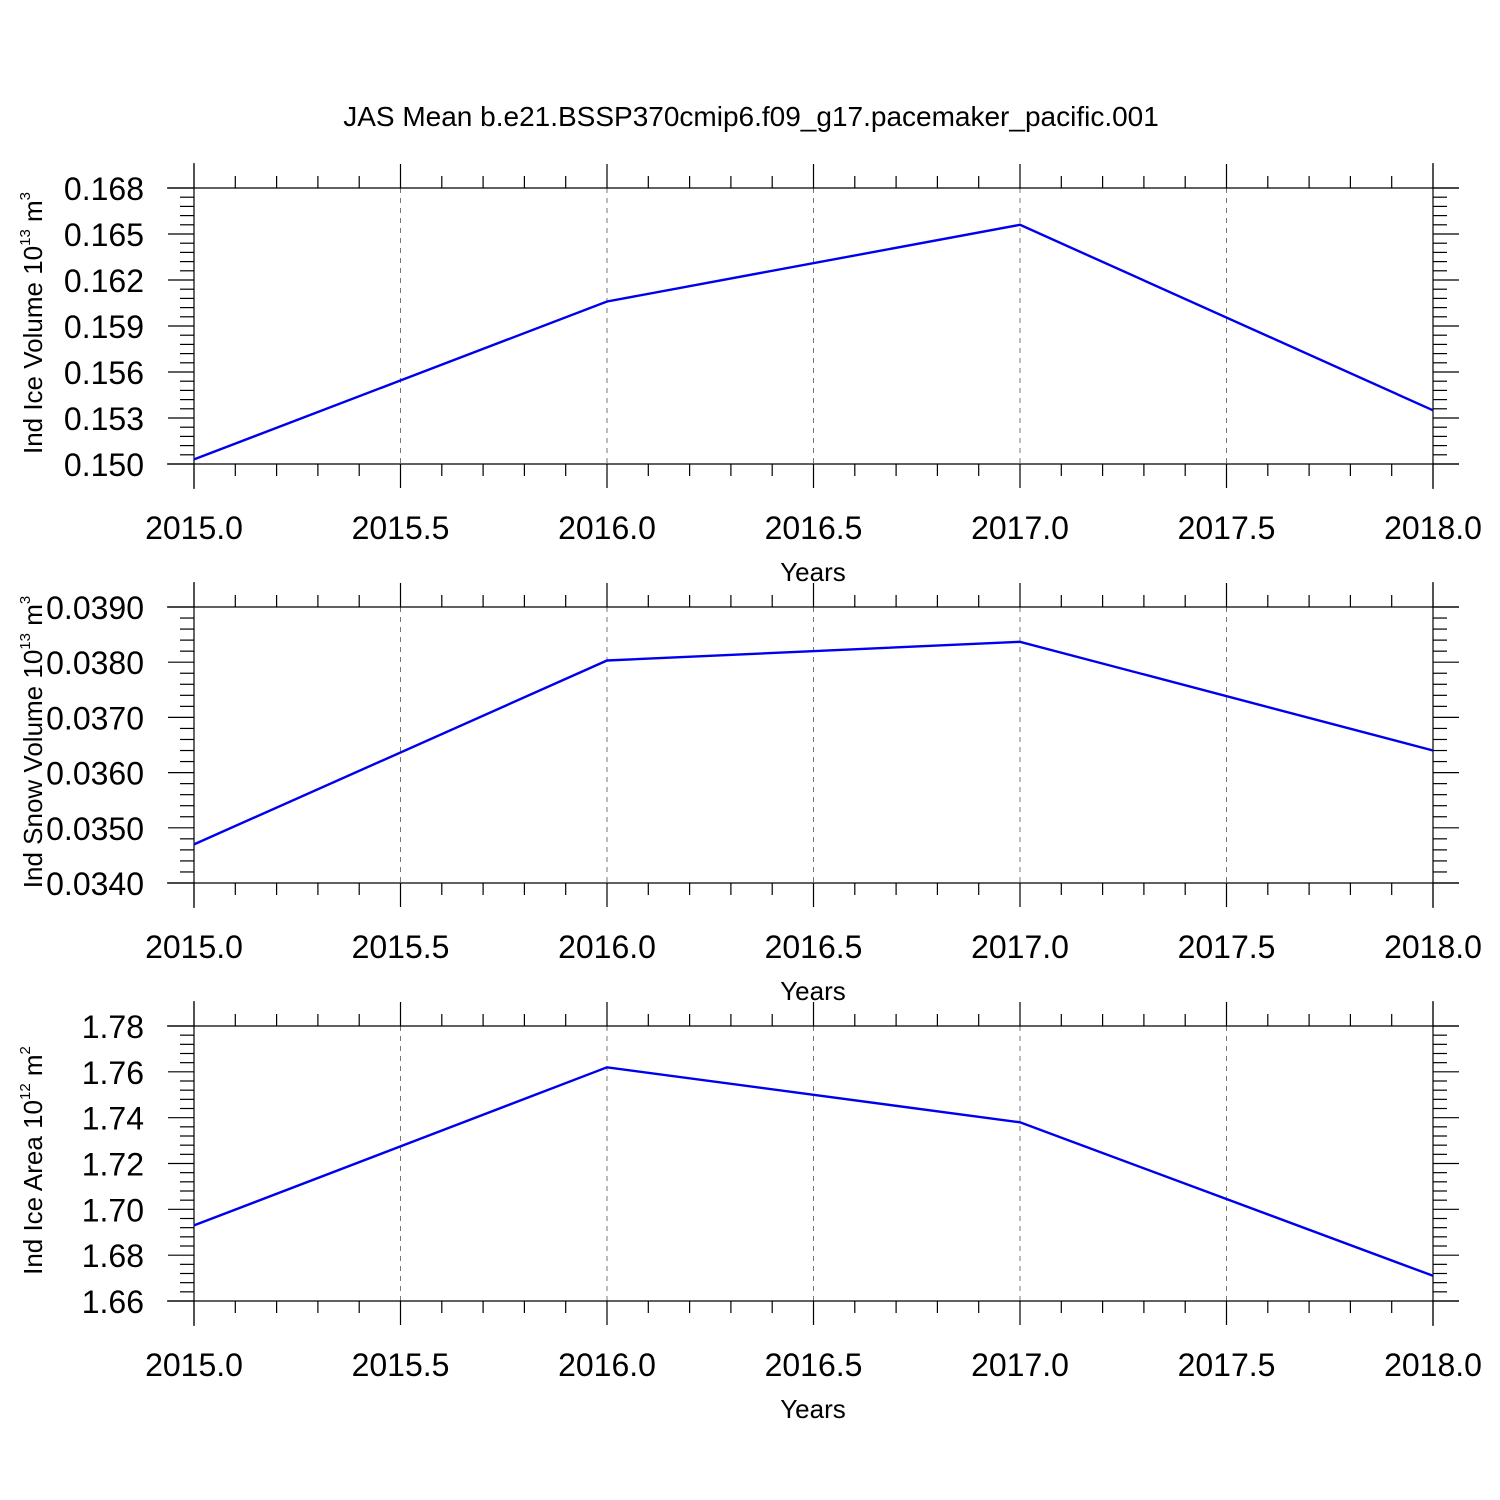 Image resolution: width=1500 pixels, height=1500 pixels. I want to click on y-tick-label: 0.162, so click(104, 281).